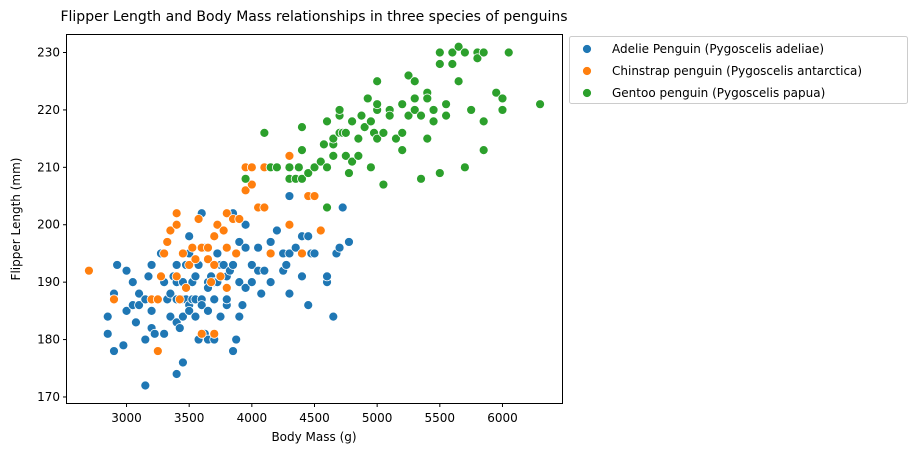  I want to click on x-axis-label: Body Mass (g), so click(313, 437).